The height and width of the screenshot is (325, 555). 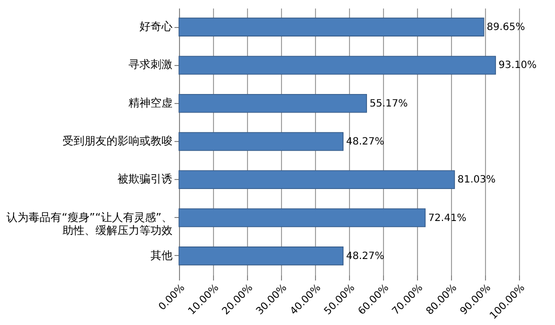 I want to click on y-tick-label: 被欺骗引诱, so click(x=145, y=179).